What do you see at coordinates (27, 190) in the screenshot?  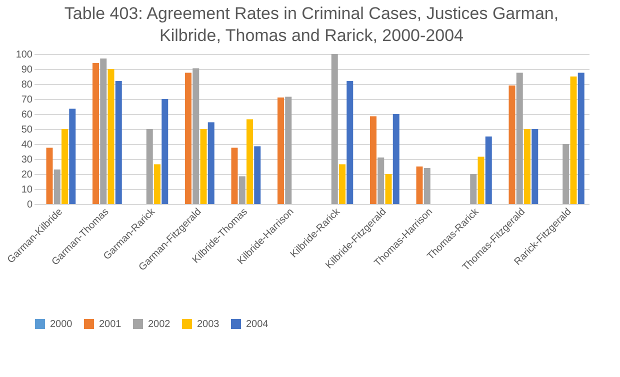 I see `y-tick-label: 10` at bounding box center [27, 190].